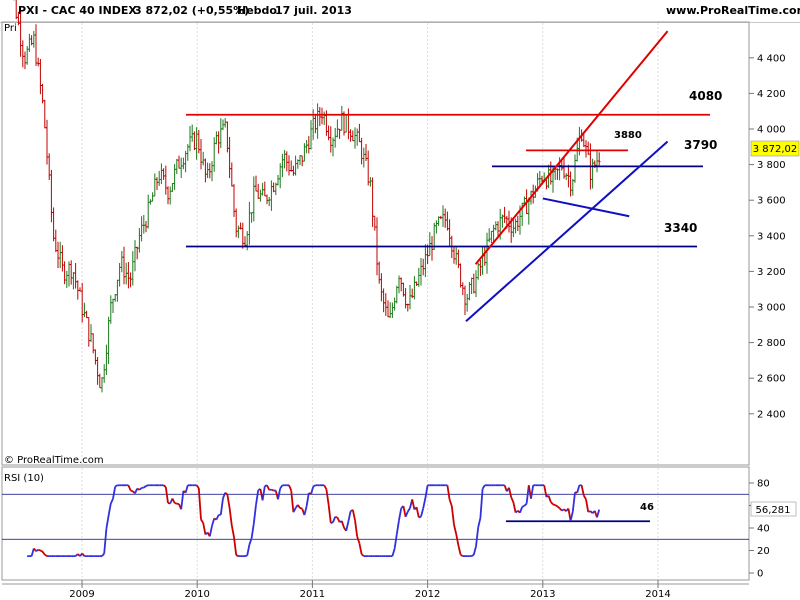 The width and height of the screenshot is (800, 600). I want to click on price-tick-label: 4 400, so click(771, 58).